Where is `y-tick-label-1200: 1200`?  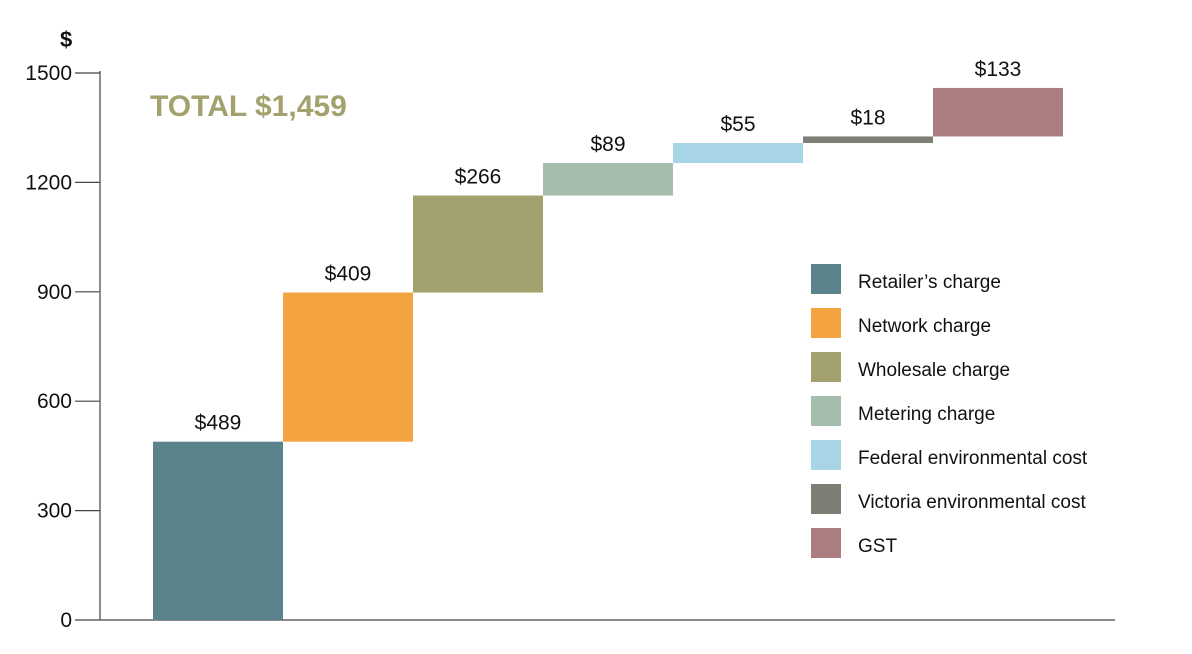 y-tick-label-1200: 1200 is located at coordinates (48, 182).